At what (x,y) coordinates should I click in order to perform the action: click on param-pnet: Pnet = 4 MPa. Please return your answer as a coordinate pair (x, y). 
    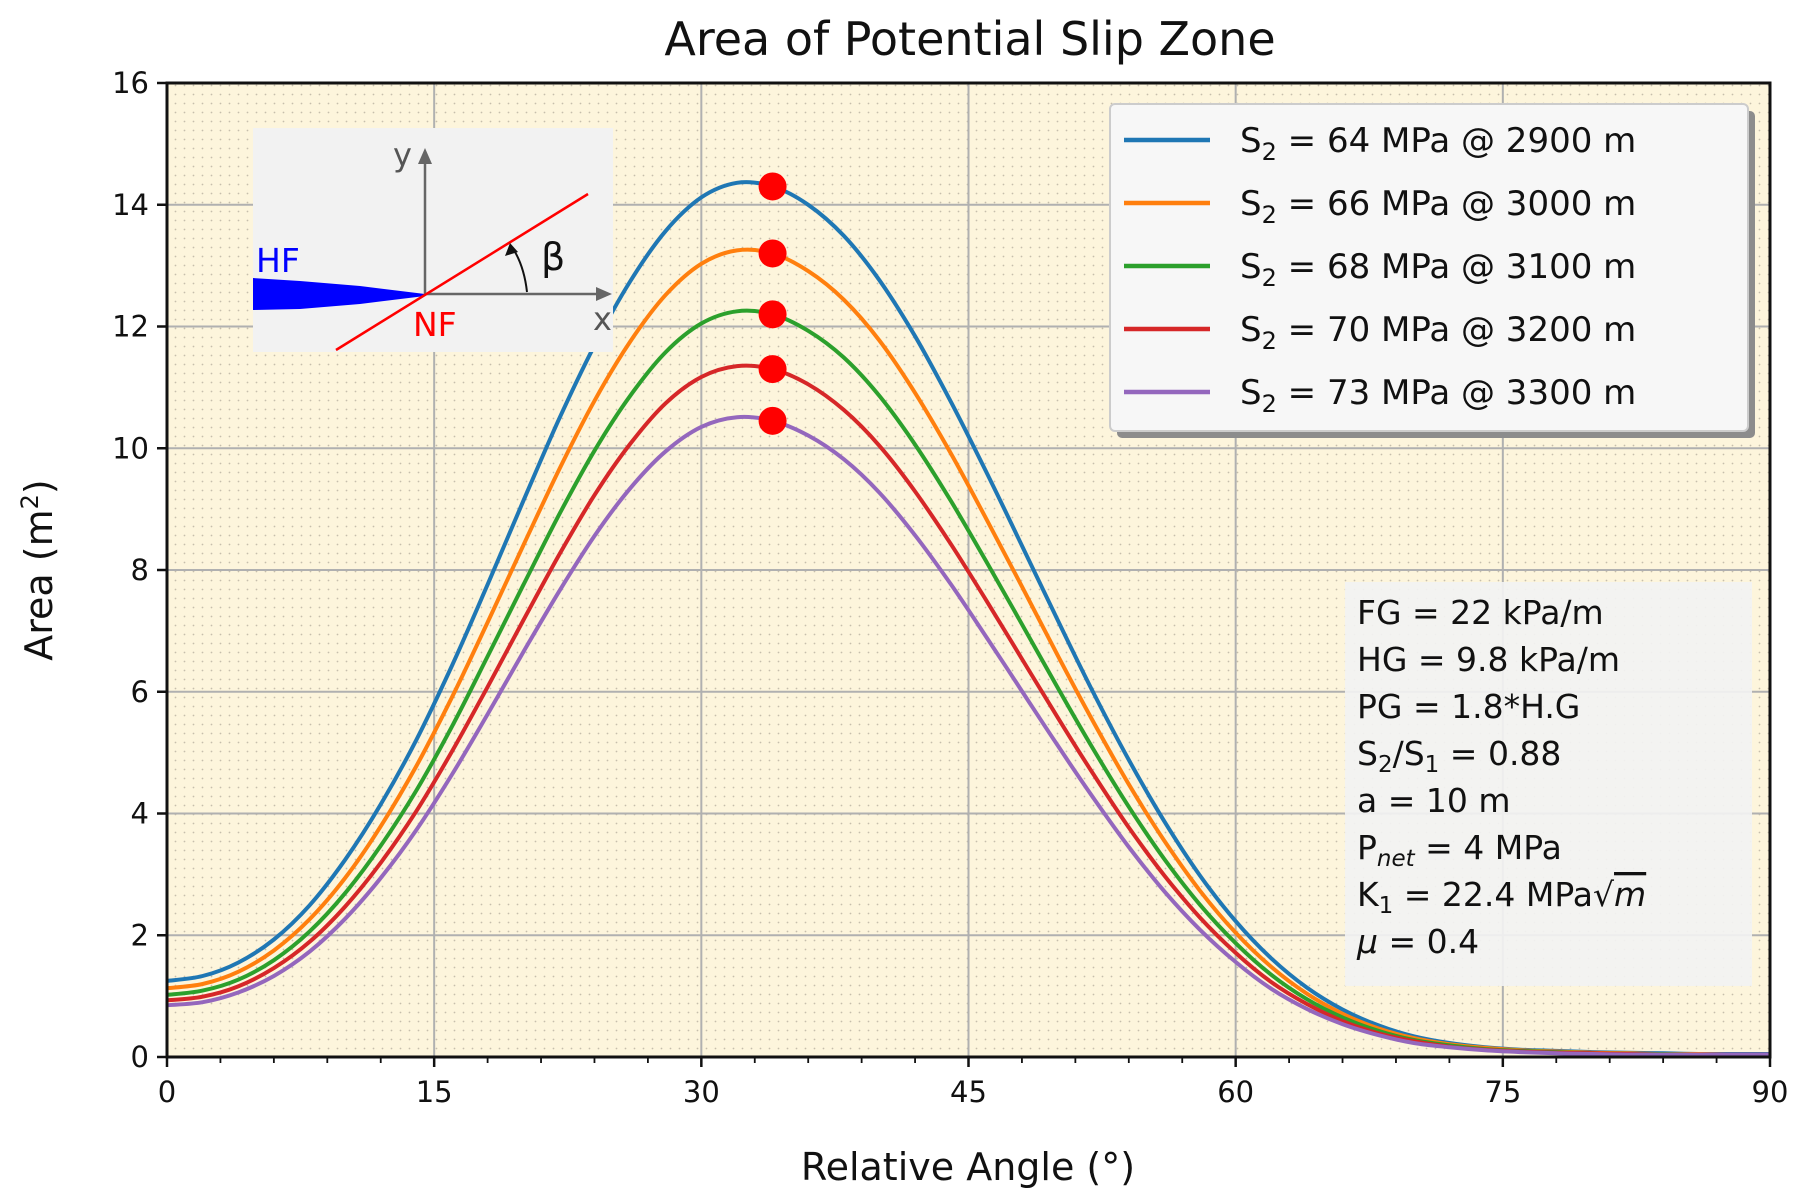
    Looking at the image, I should click on (1459, 850).